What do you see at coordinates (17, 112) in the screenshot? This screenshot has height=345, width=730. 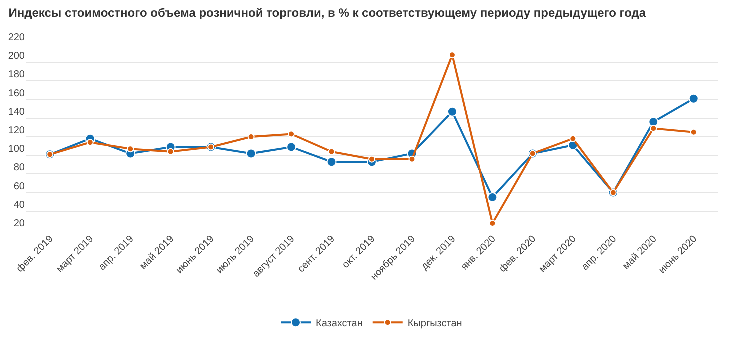 I see `y-tick-label: 140` at bounding box center [17, 112].